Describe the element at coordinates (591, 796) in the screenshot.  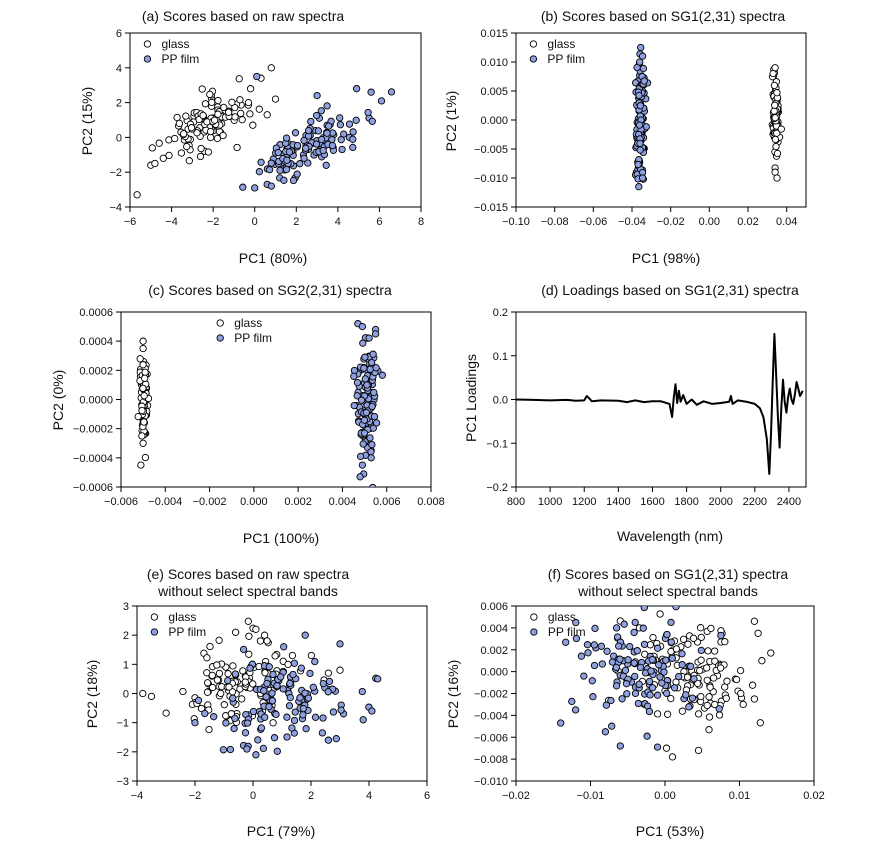
I see `x-tick-label: −0.01` at that location.